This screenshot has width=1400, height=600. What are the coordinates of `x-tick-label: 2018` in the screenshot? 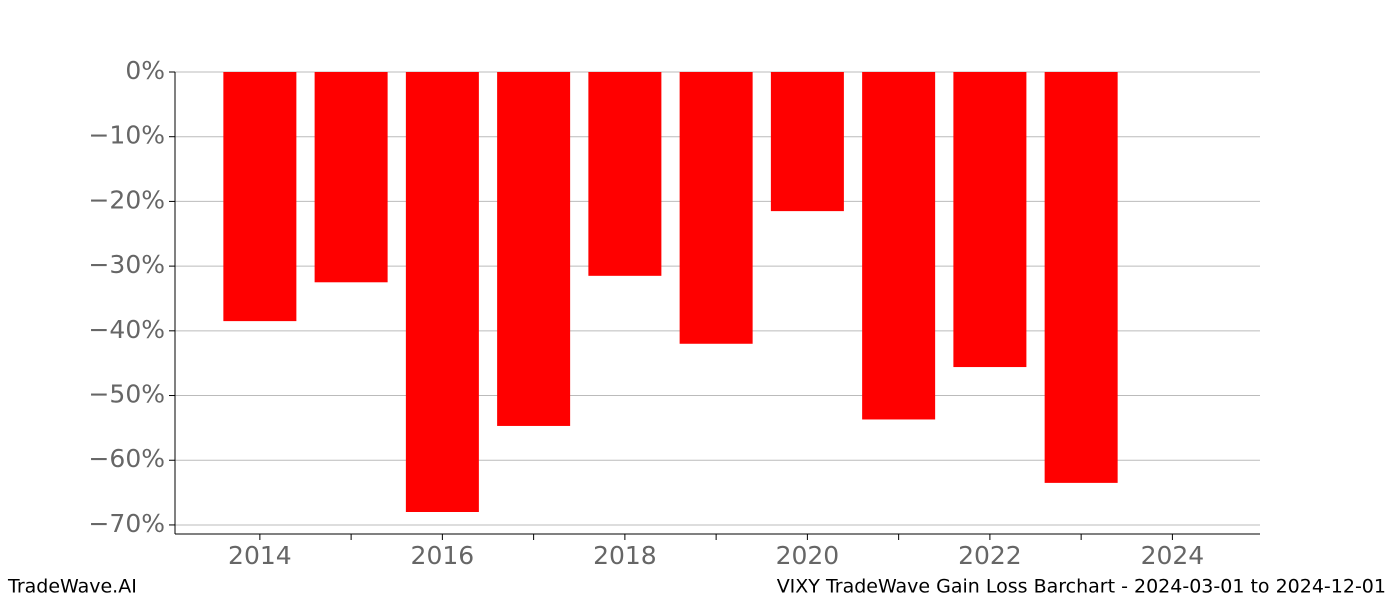 It's located at (625, 555).